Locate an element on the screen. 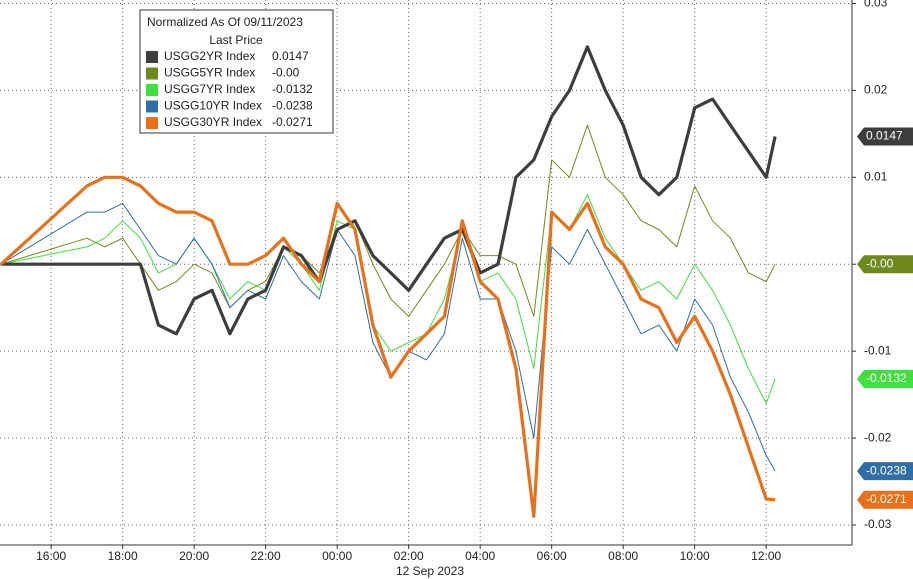  x-tick-label: 08:00 is located at coordinates (623, 556).